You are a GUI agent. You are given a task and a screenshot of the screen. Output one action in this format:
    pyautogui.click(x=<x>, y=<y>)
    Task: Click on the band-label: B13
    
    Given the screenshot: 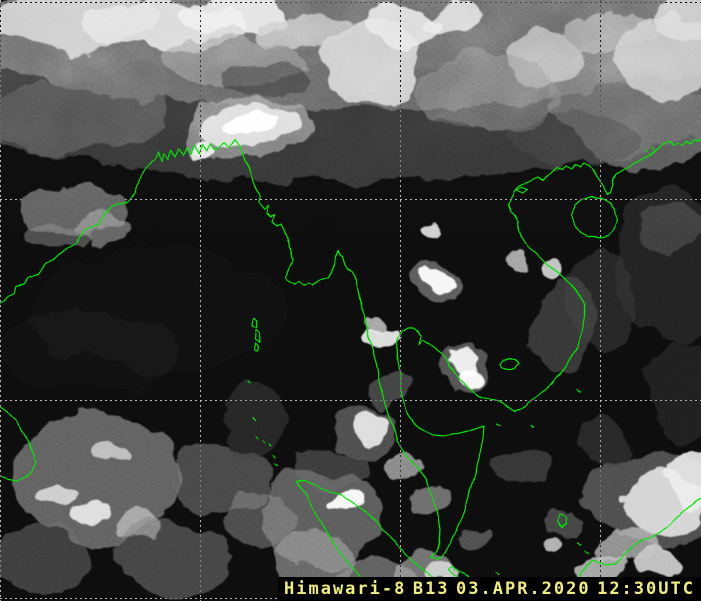 What is the action you would take?
    pyautogui.click(x=431, y=589)
    